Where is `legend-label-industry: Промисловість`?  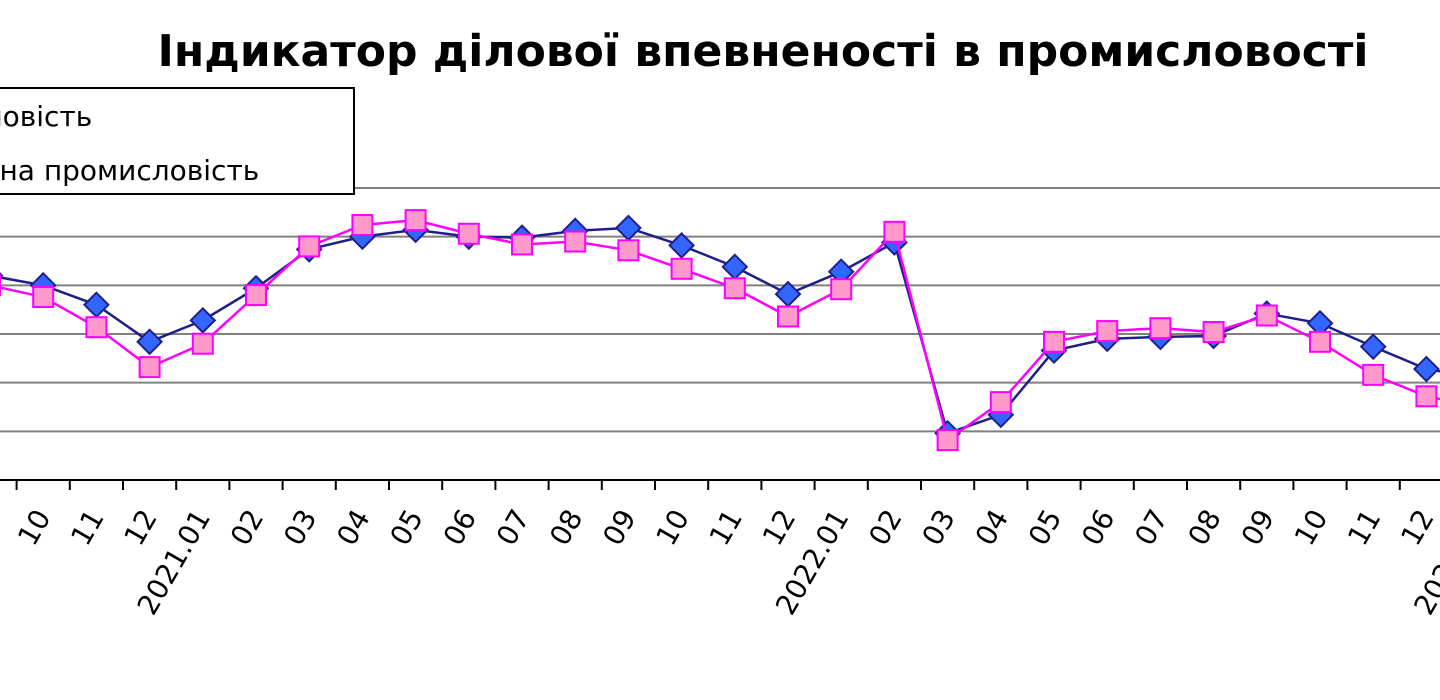
legend-label-industry: Промисловість is located at coordinates (46, 116).